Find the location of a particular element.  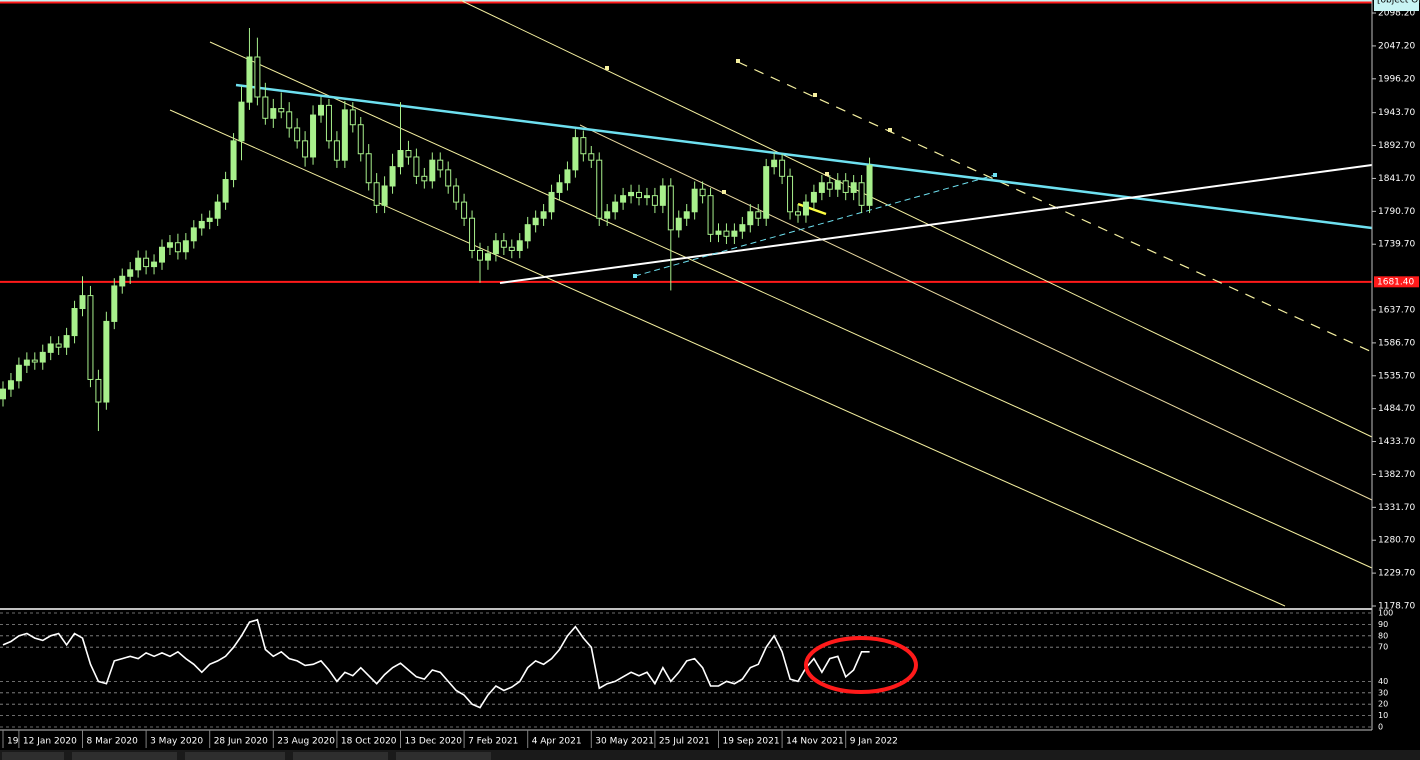

rsi-layer is located at coordinates (686, 670).